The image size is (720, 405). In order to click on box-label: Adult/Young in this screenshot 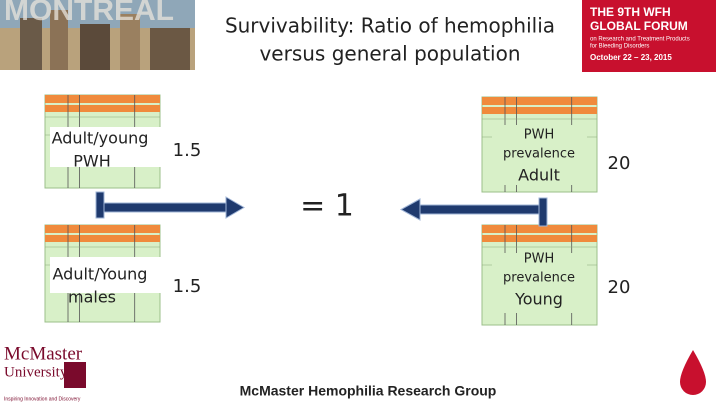, I will do `click(100, 274)`.